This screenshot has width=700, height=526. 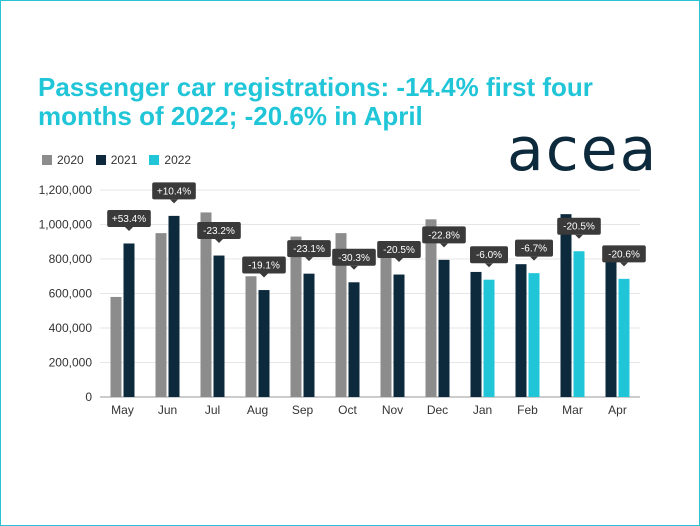 What do you see at coordinates (386, 321) in the screenshot?
I see `bar-2020-nov` at bounding box center [386, 321].